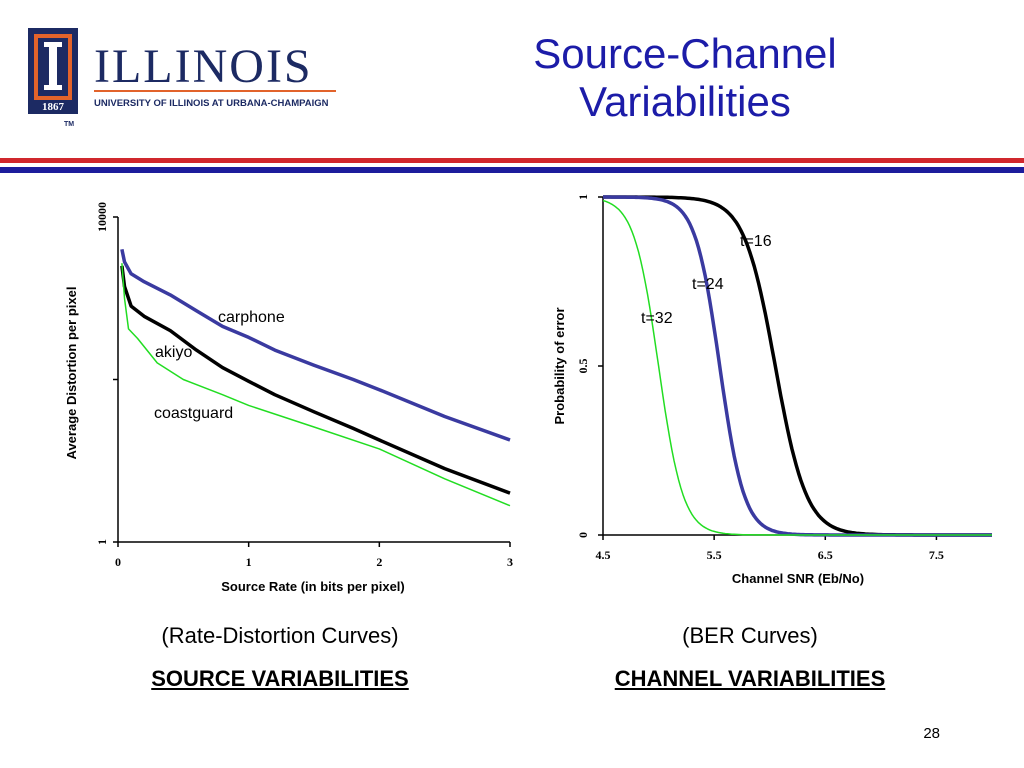 The height and width of the screenshot is (768, 1024). I want to click on rd-x-axis-label: Source Rate (in bits per pixel), so click(313, 586).